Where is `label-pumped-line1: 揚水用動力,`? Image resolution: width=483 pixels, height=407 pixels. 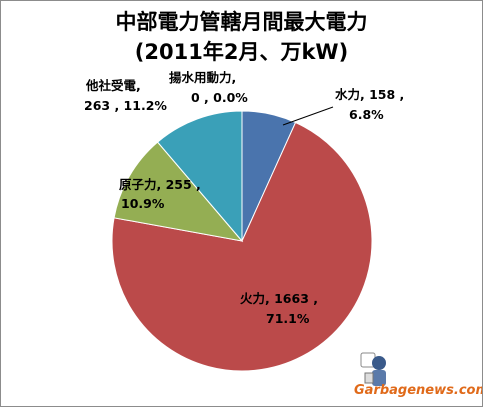
label-pumped-line1: 揚水用動力, is located at coordinates (202, 77).